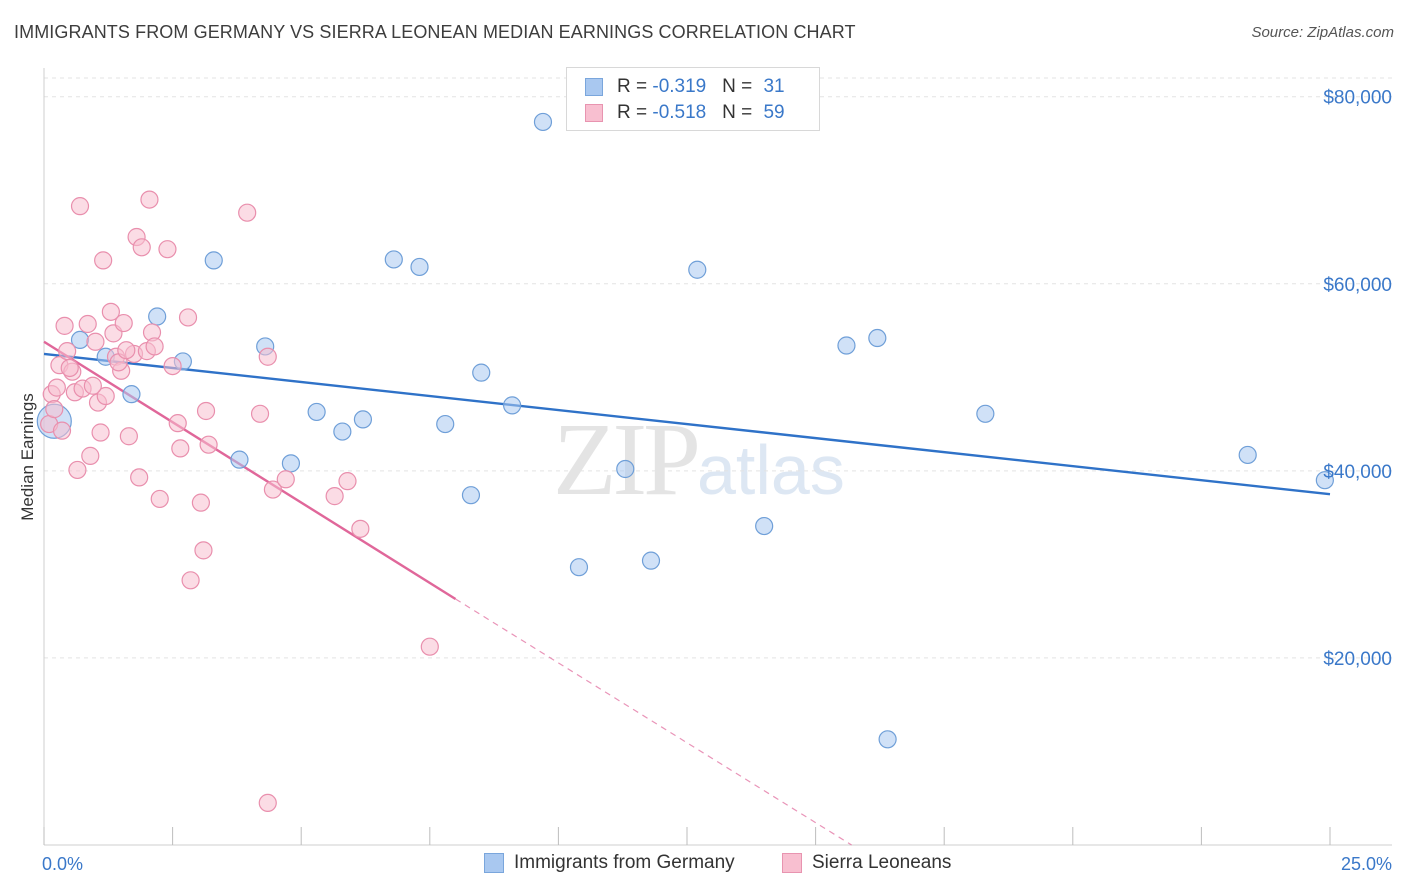  I want to click on trend-line-sierra, so click(250, 470).